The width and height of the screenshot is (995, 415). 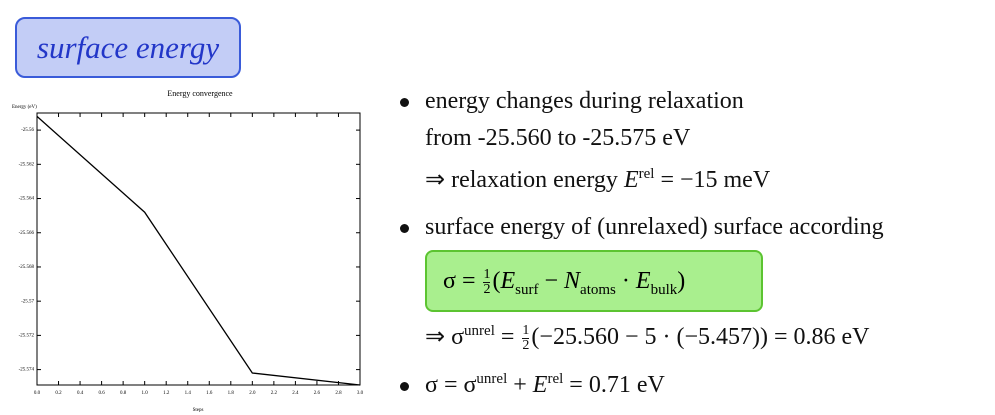 I want to click on bullet-text: from -25.560 to -25.575 eV, so click(x=558, y=138).